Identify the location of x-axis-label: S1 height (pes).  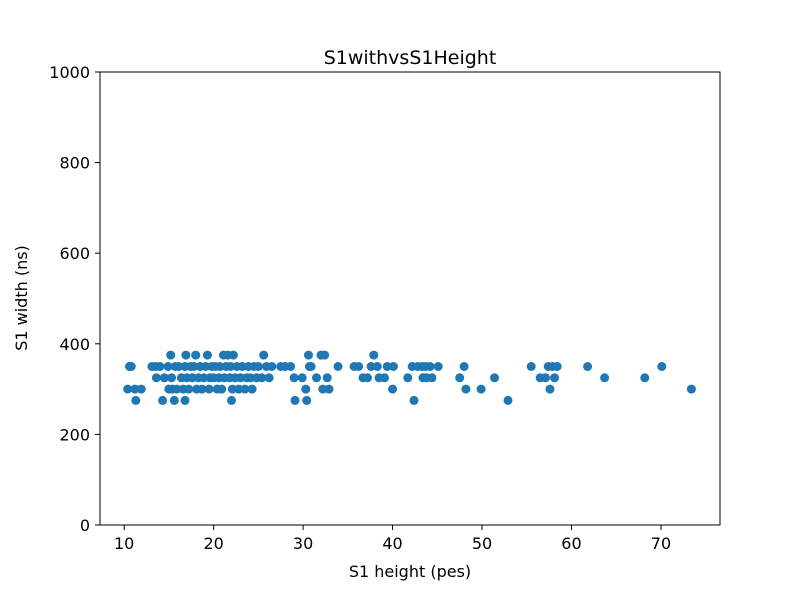
(410, 571).